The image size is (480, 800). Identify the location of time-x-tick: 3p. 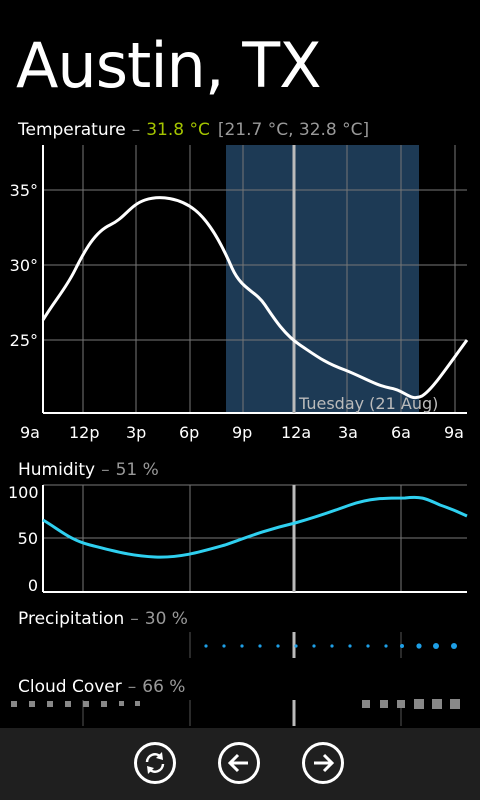
(136, 432).